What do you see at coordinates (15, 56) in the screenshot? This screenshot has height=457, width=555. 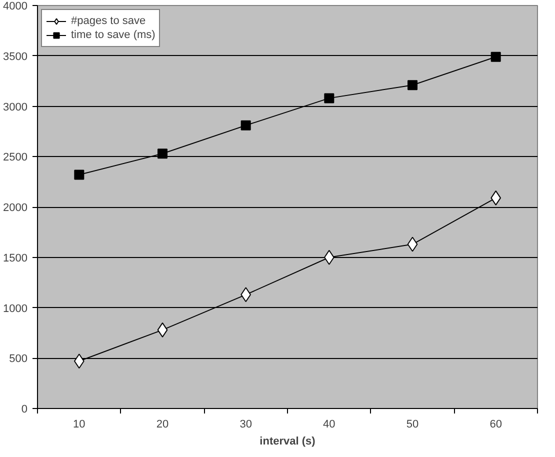 I see `y-tick-label: 3500` at bounding box center [15, 56].